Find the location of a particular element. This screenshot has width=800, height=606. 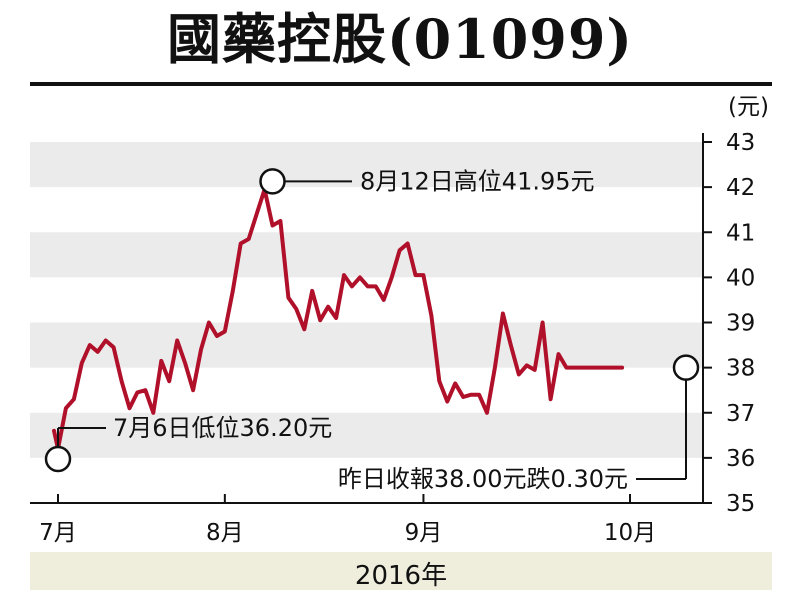

y-ticks: 35 36 37 38 39 40 41 42 43 is located at coordinates (729, 323).